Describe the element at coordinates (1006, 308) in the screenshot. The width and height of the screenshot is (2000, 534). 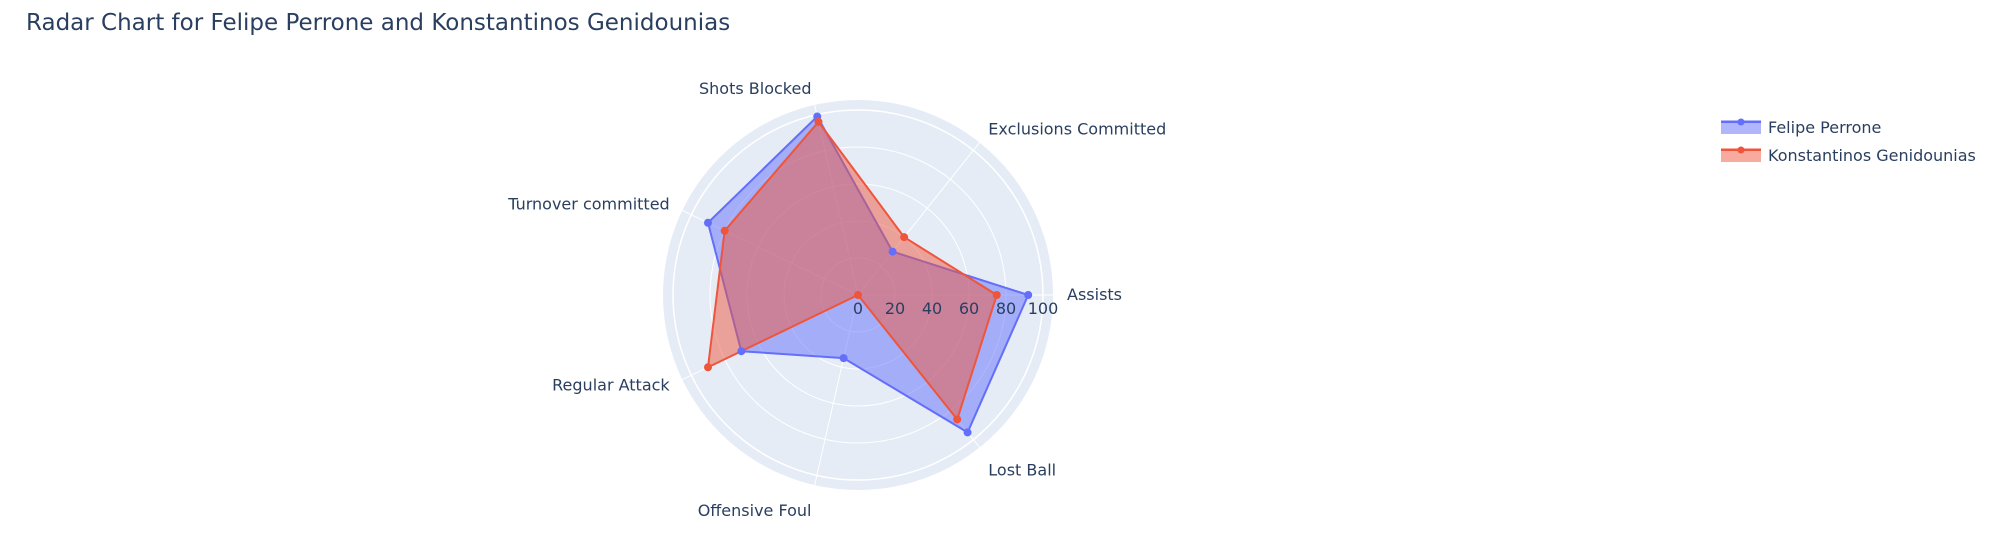
I see `radial-tick-80: 80` at that location.